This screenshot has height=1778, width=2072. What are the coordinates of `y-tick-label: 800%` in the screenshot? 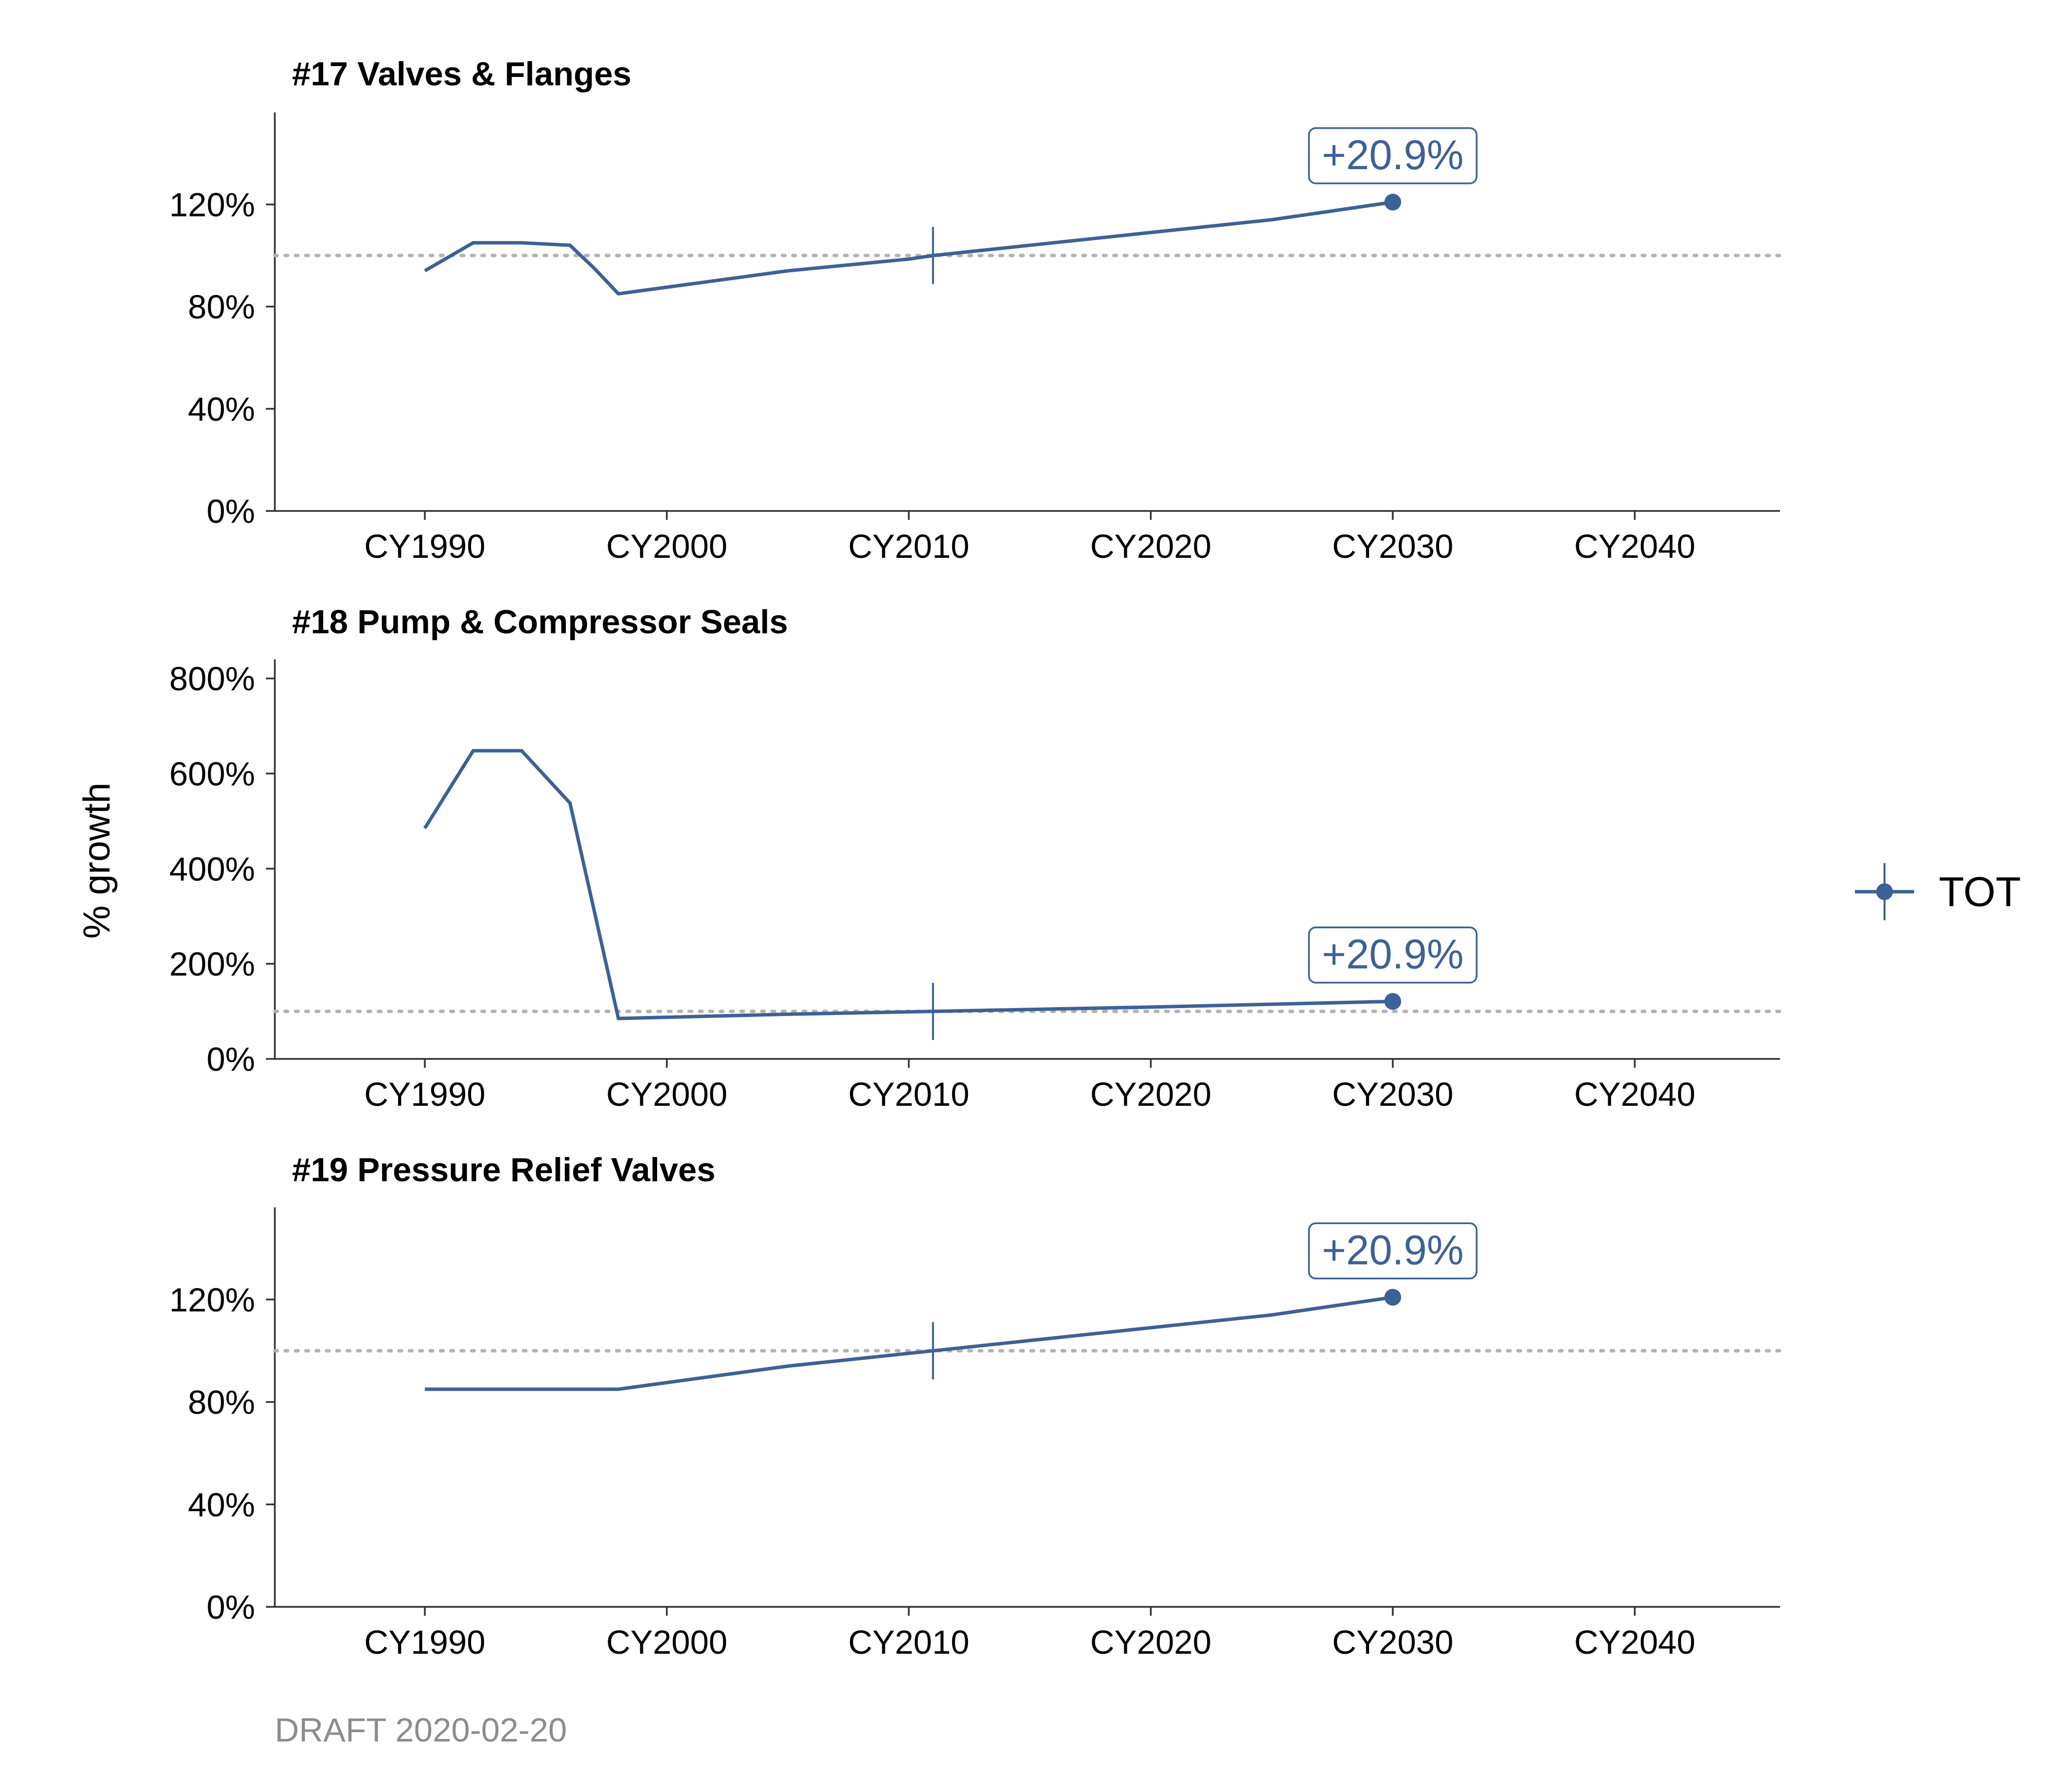 It's located at (212, 679).